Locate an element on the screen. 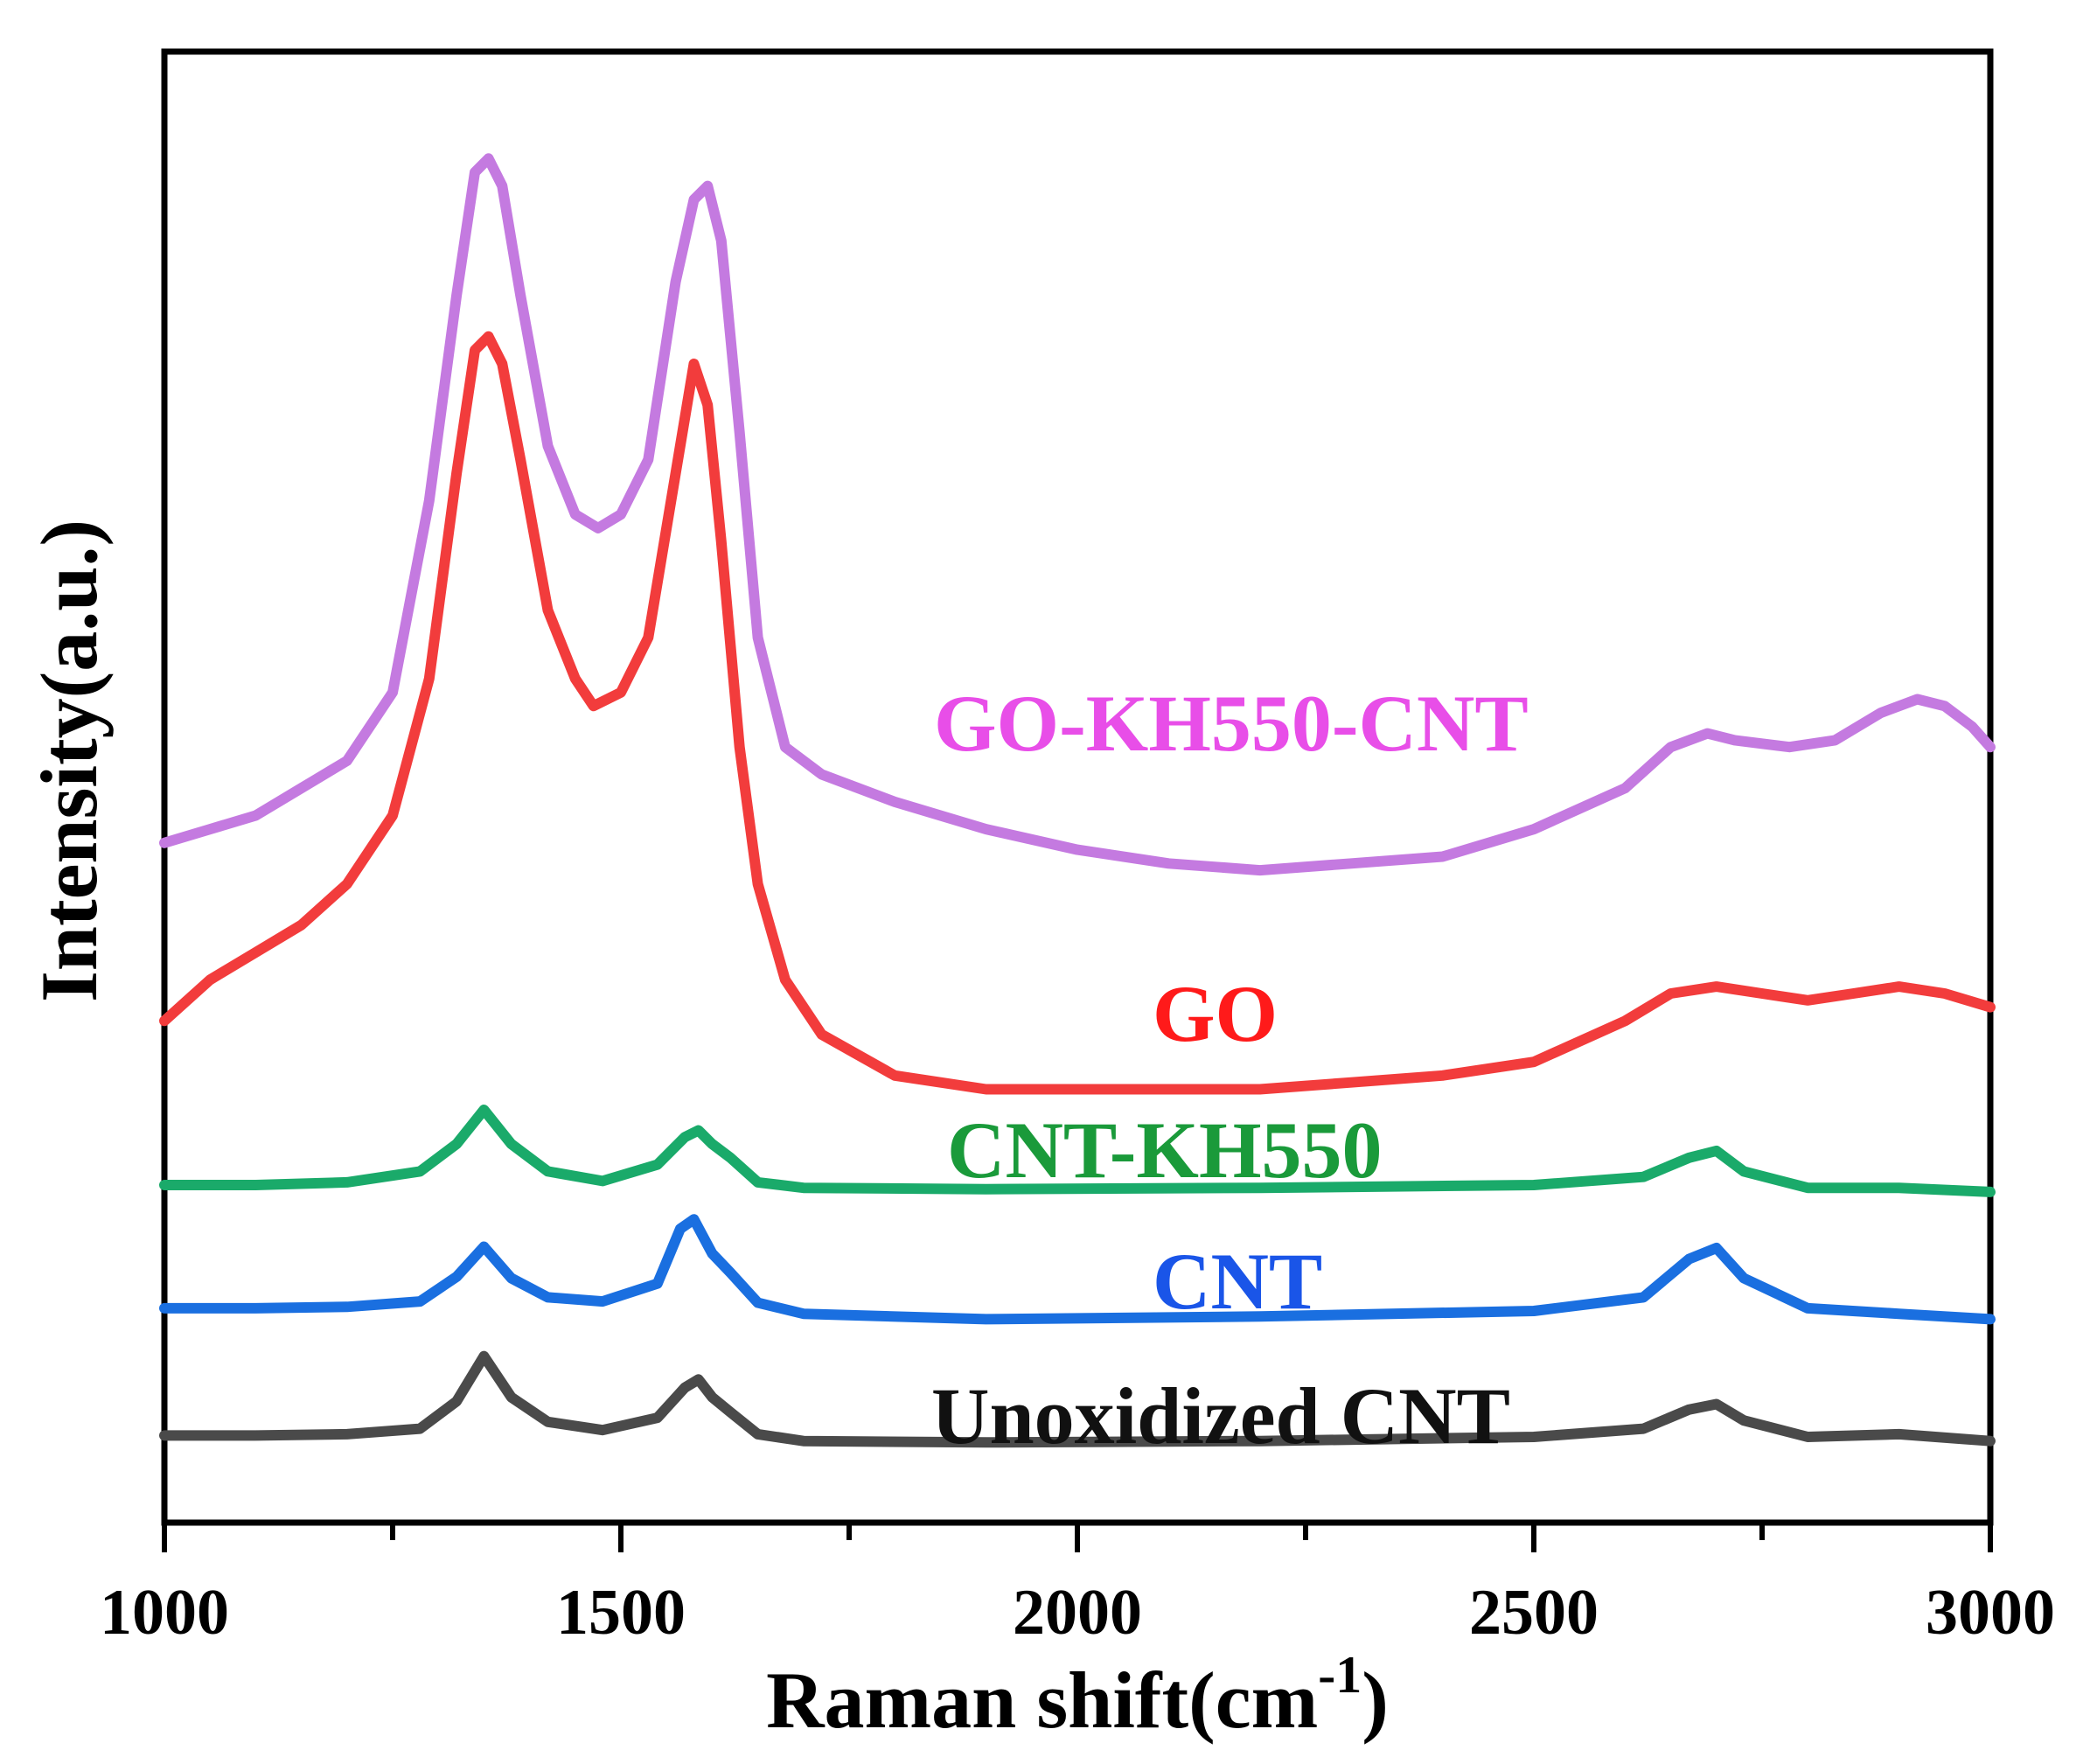  x-tick-label-2000: 2000 is located at coordinates (1078, 1613).